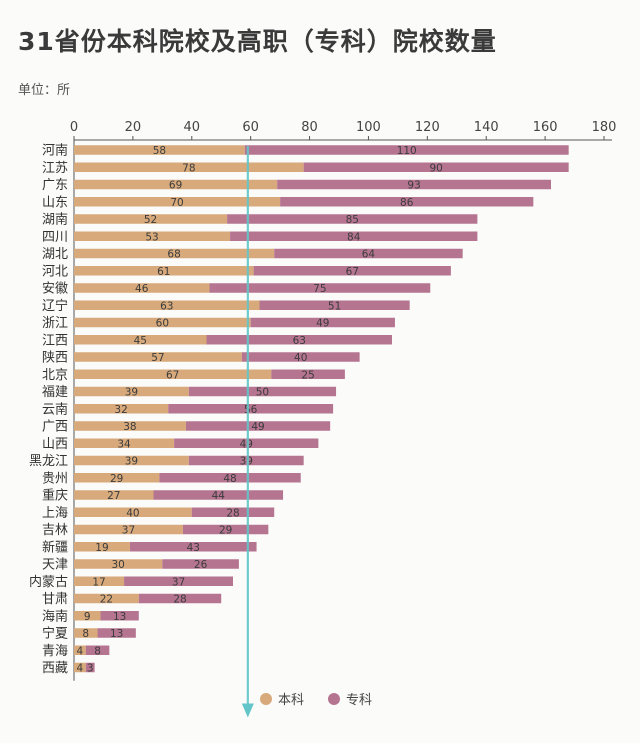 This screenshot has width=640, height=743. I want to click on x-tick-label: 80, so click(309, 127).